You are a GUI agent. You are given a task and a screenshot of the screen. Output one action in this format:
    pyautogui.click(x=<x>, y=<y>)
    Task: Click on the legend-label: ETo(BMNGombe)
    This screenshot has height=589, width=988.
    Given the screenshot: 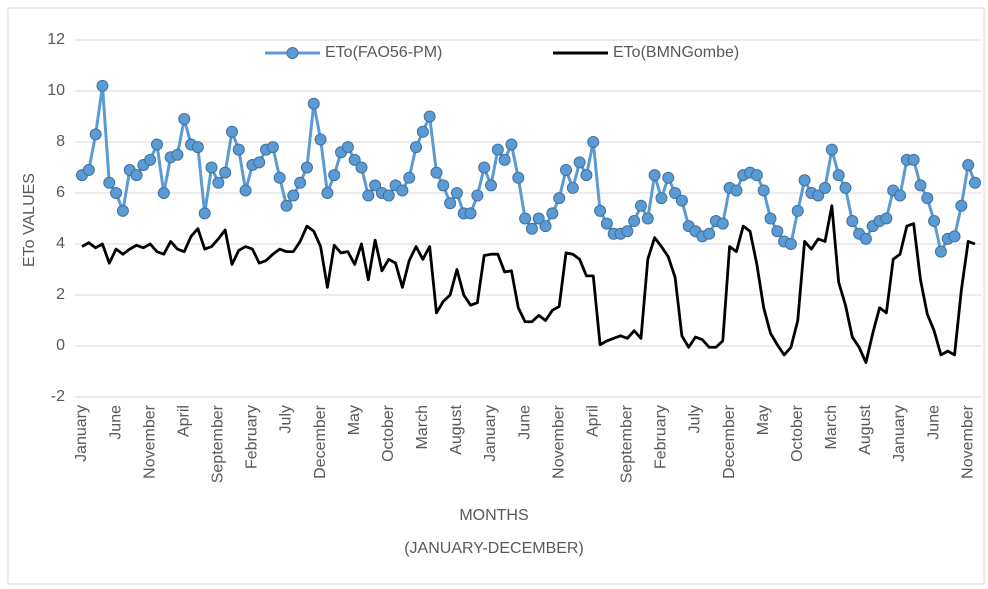 What is the action you would take?
    pyautogui.click(x=676, y=52)
    